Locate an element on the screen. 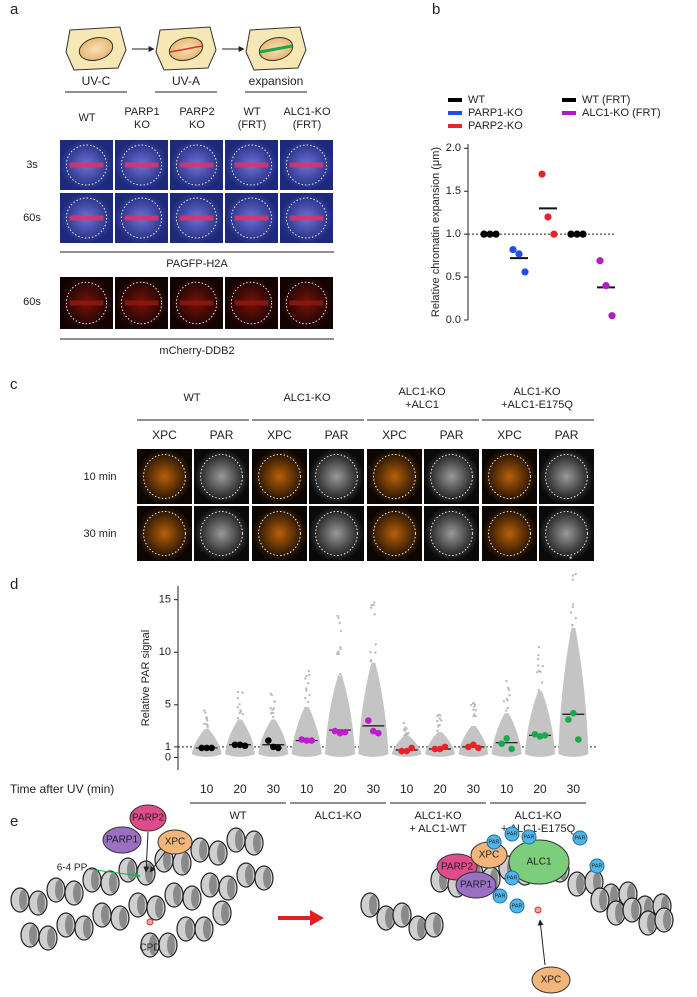  y-tick-label: 10 is located at coordinates (165, 652).